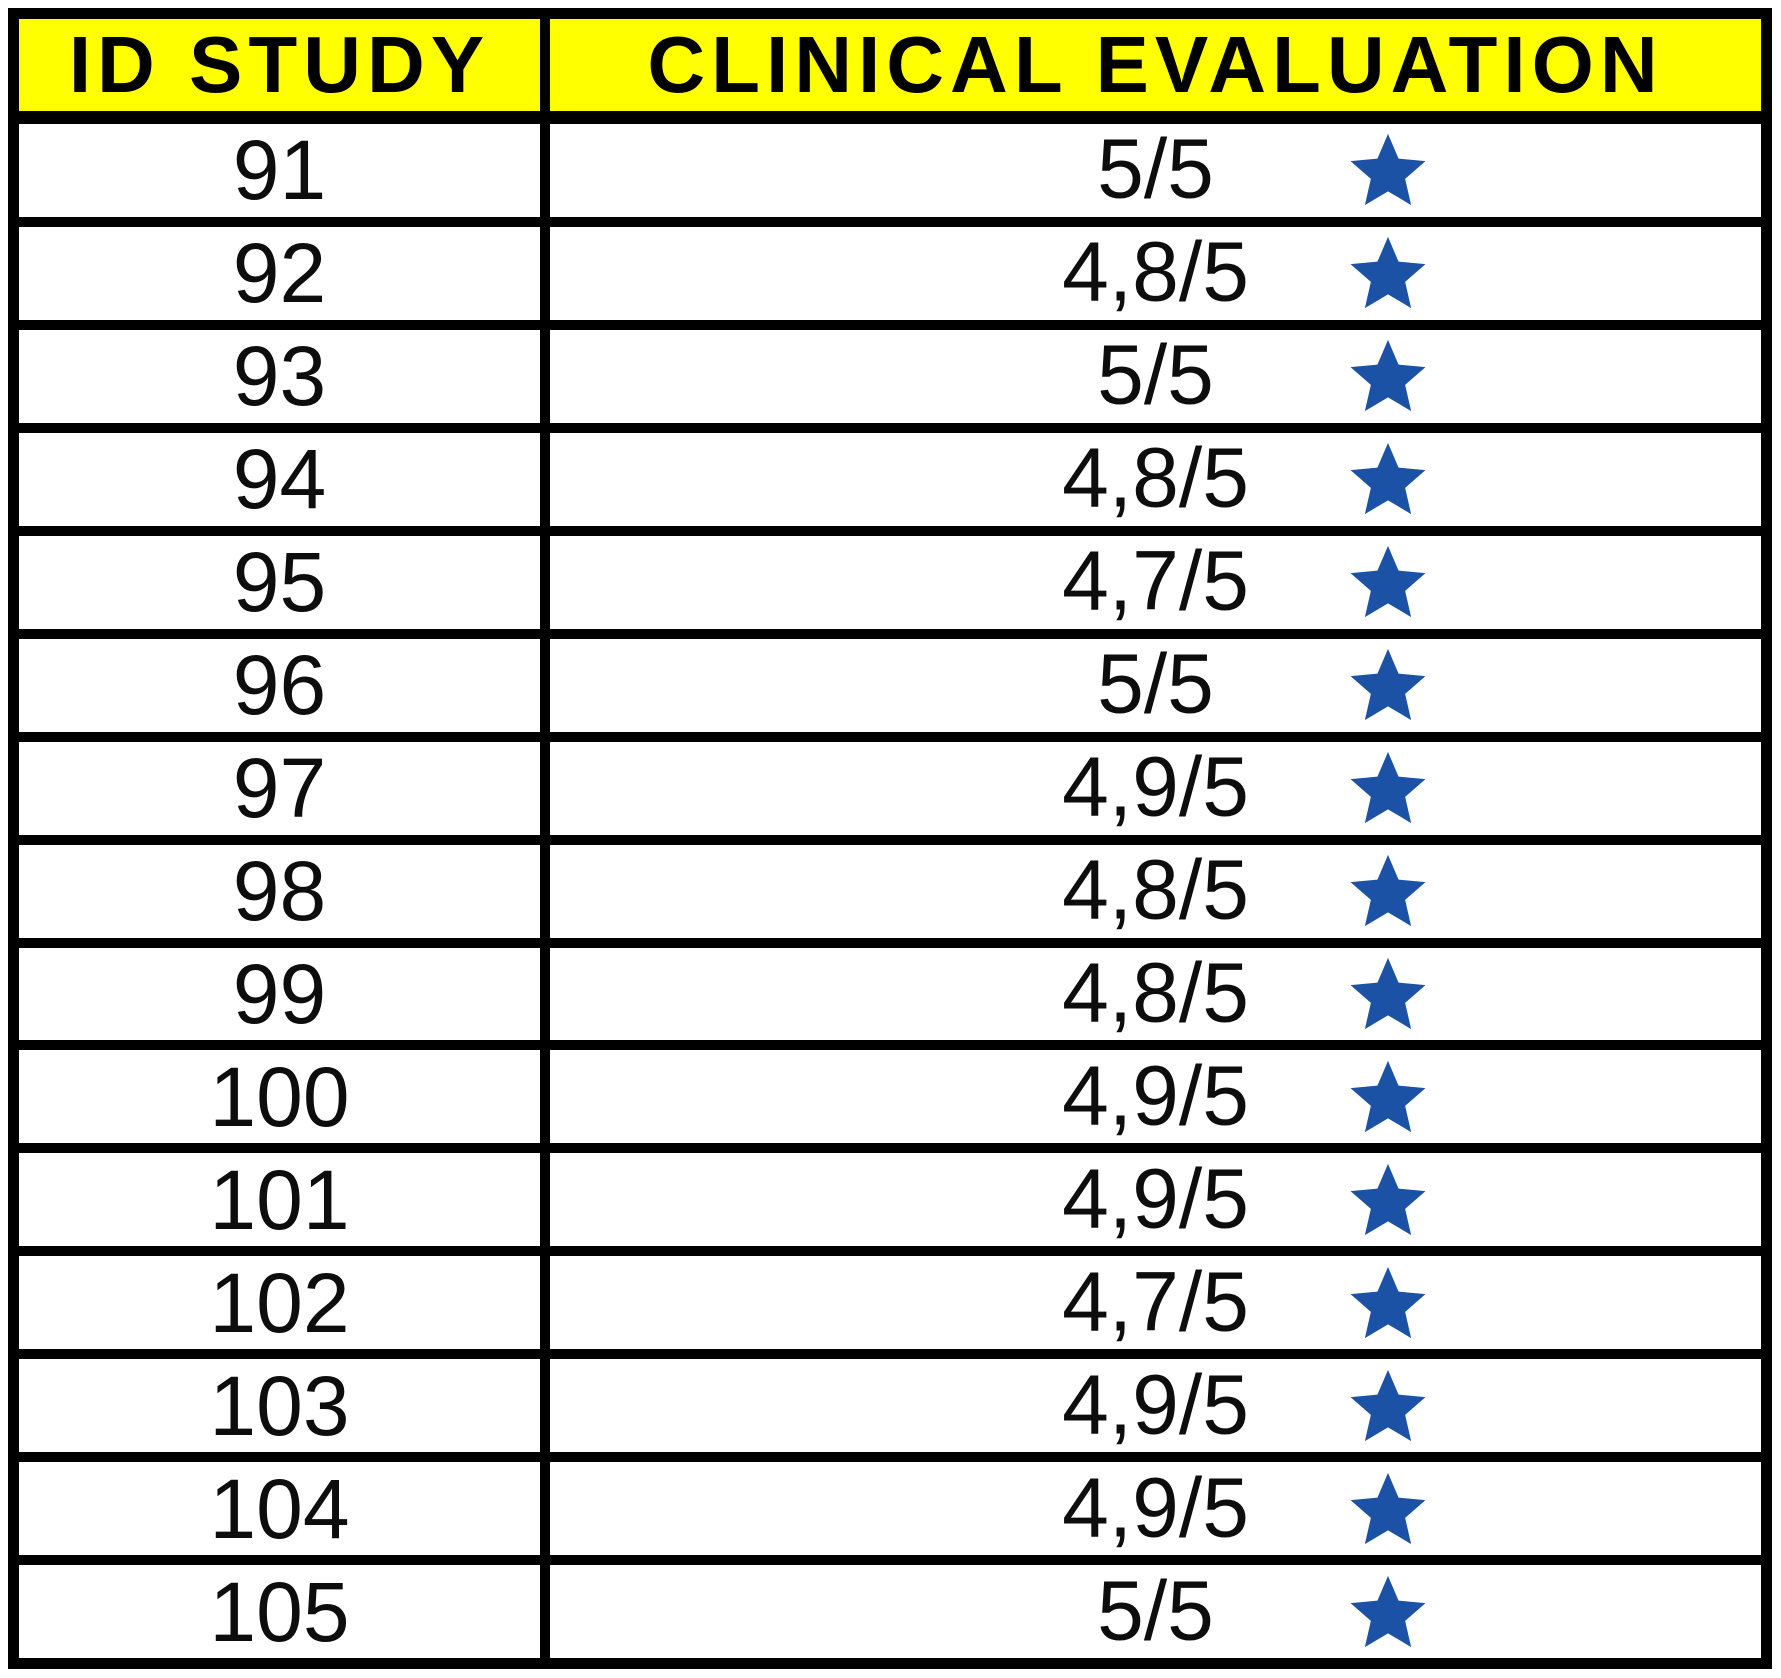 This screenshot has height=1678, width=1781. I want to click on table-row: 101 4,9/5, so click(890, 1205).